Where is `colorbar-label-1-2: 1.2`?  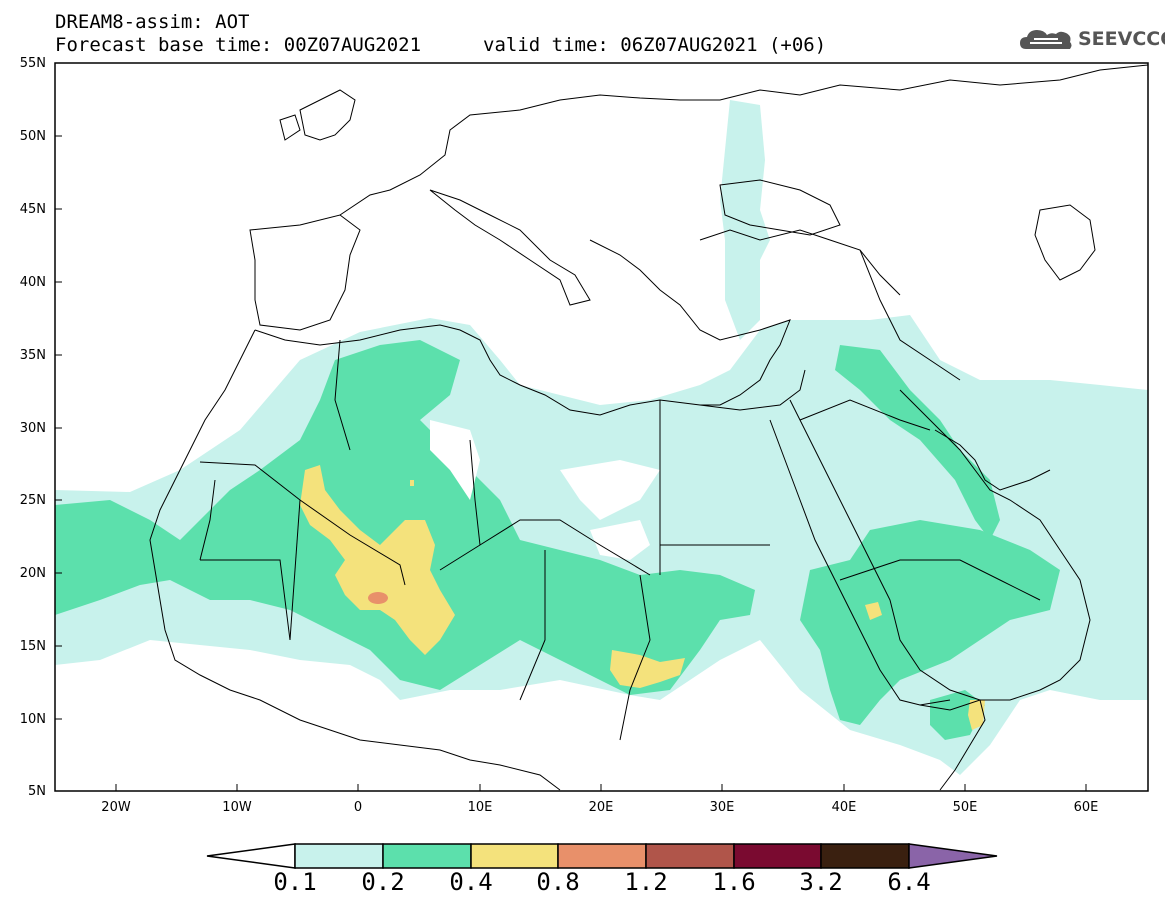
colorbar-label-1-2: 1.2 is located at coordinates (646, 882).